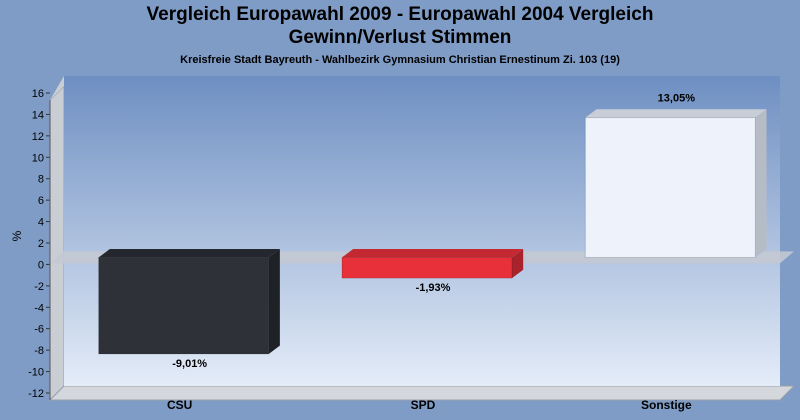  Describe the element at coordinates (57, 88) in the screenshot. I see `plot-wall-top` at that location.